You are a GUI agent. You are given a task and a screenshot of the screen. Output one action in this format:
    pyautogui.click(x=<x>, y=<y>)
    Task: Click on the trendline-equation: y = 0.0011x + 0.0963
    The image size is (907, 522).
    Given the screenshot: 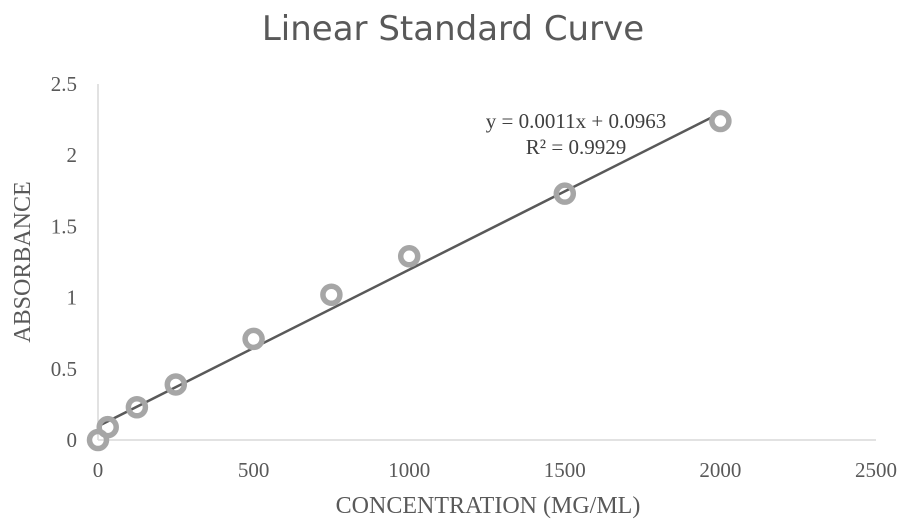 What is the action you would take?
    pyautogui.click(x=576, y=121)
    